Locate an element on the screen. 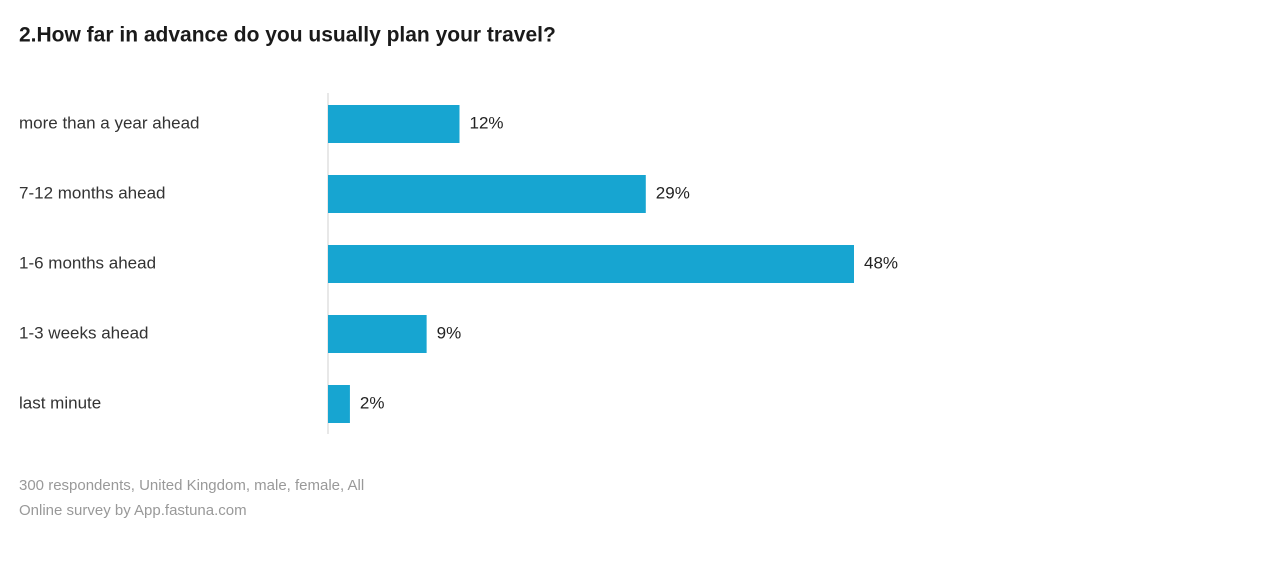  category-label: 1-3 weeks ahead is located at coordinates (83, 332).